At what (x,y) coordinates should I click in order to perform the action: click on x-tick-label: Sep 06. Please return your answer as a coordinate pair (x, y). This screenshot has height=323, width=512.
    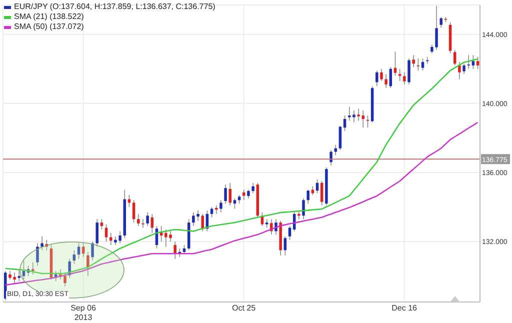
    Looking at the image, I should click on (83, 307).